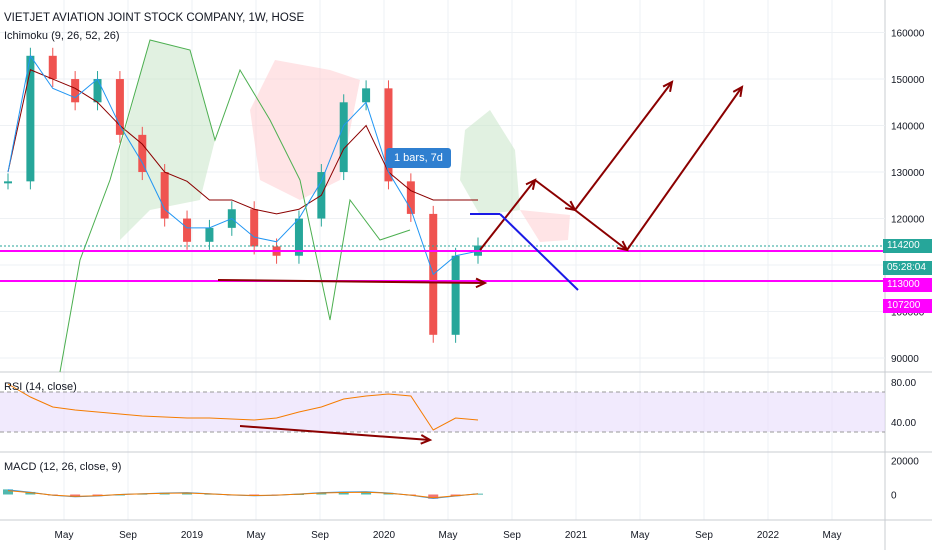 Image resolution: width=932 pixels, height=550 pixels. Describe the element at coordinates (907, 246) in the screenshot. I see `price-tag-0: 114200` at that location.